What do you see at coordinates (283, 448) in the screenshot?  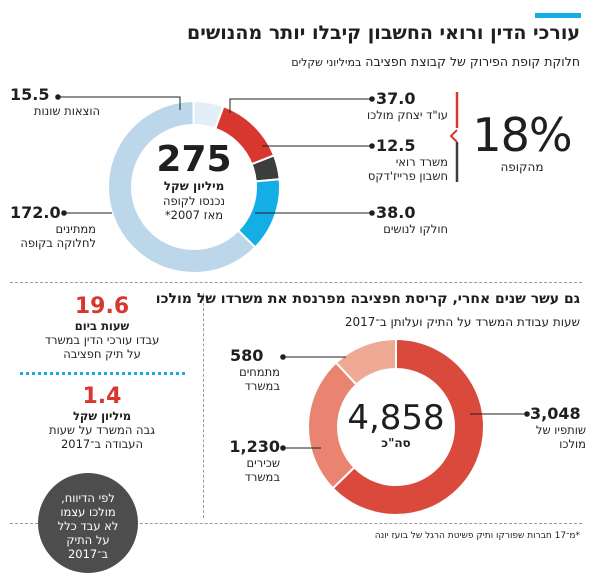 I see `dot-employees` at bounding box center [283, 448].